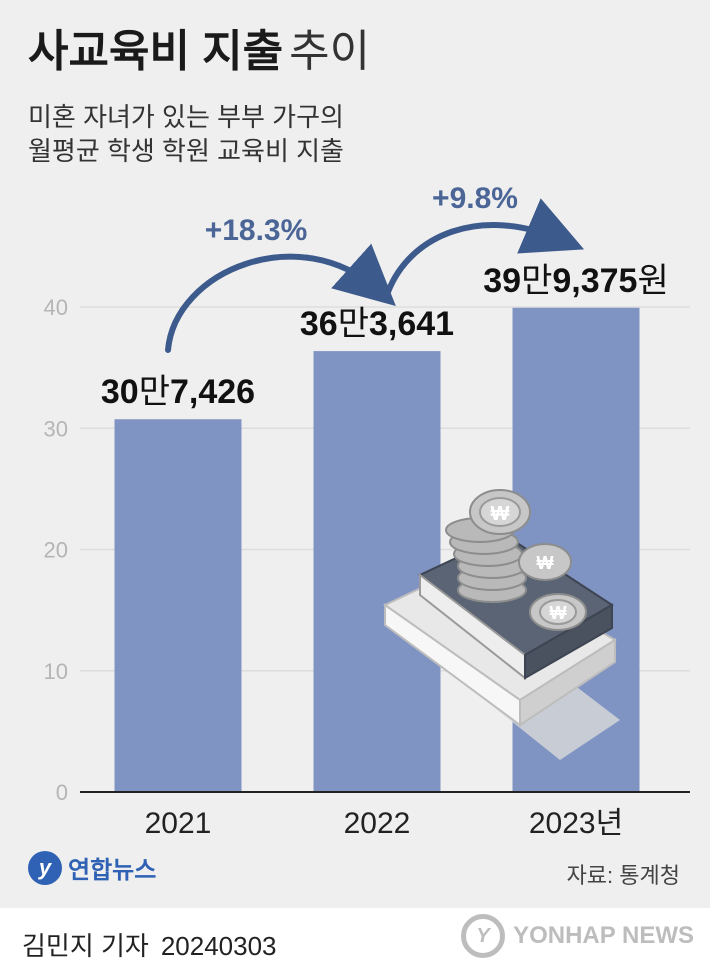 Image resolution: width=710 pixels, height=977 pixels. I want to click on value-label-part: 원, so click(652, 281).